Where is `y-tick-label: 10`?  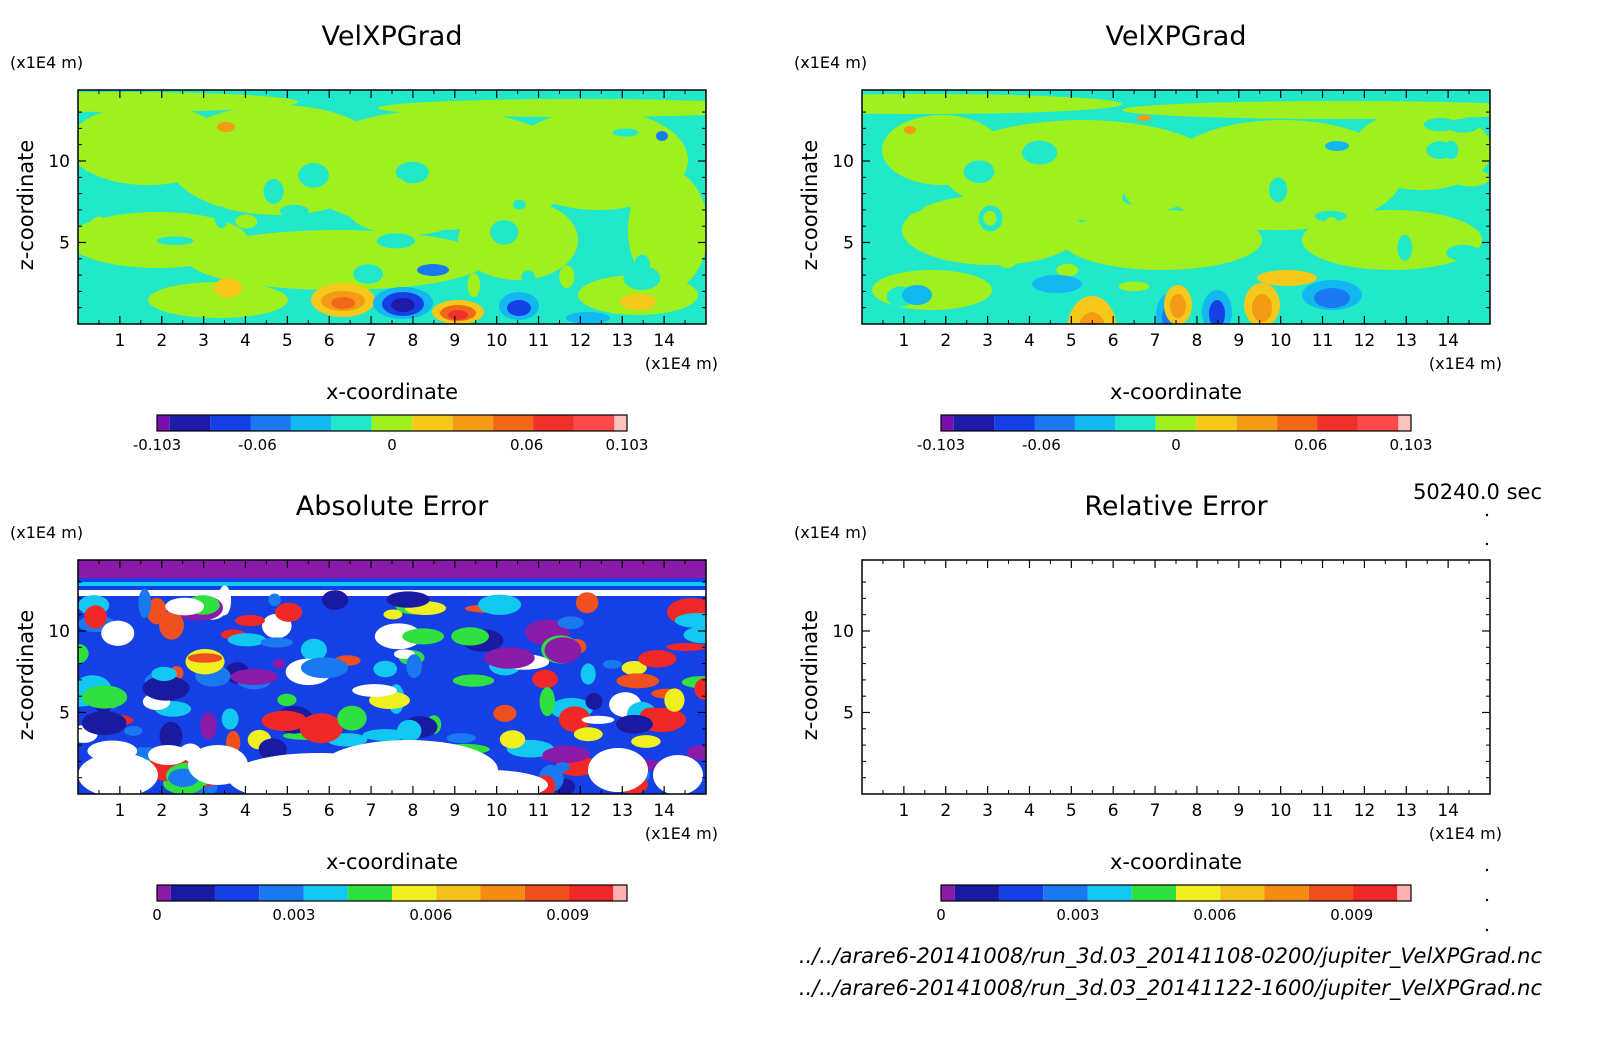
y-tick-label: 10 is located at coordinates (843, 632).